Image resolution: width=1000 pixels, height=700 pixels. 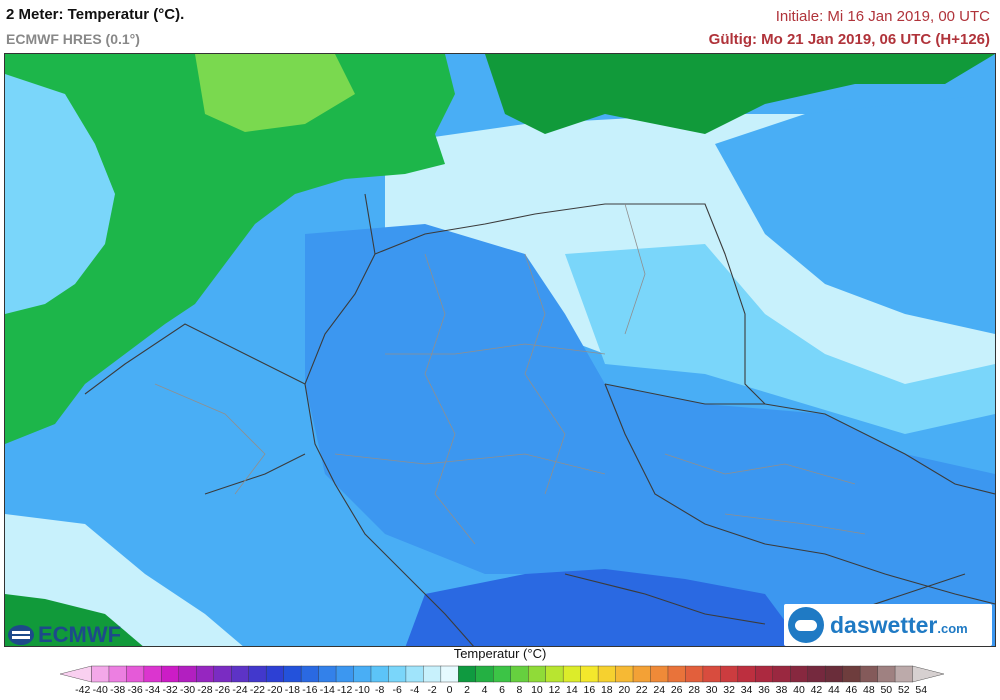 I want to click on legend-tick-label: -32, so click(x=170, y=690).